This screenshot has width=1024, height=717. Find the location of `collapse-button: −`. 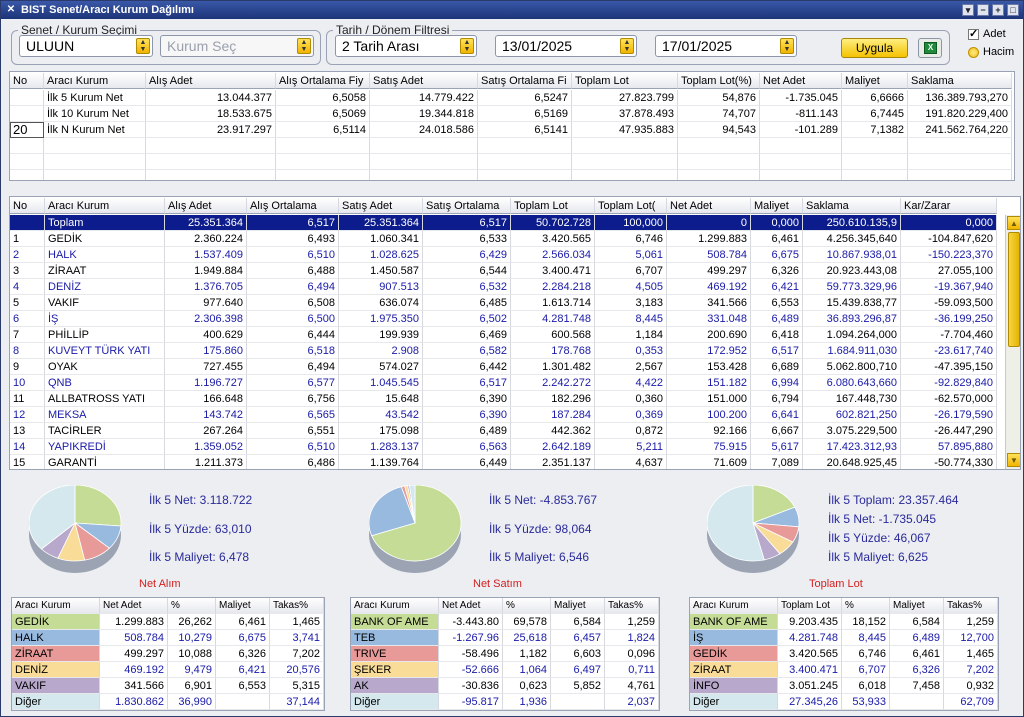

collapse-button: − is located at coordinates (983, 10).